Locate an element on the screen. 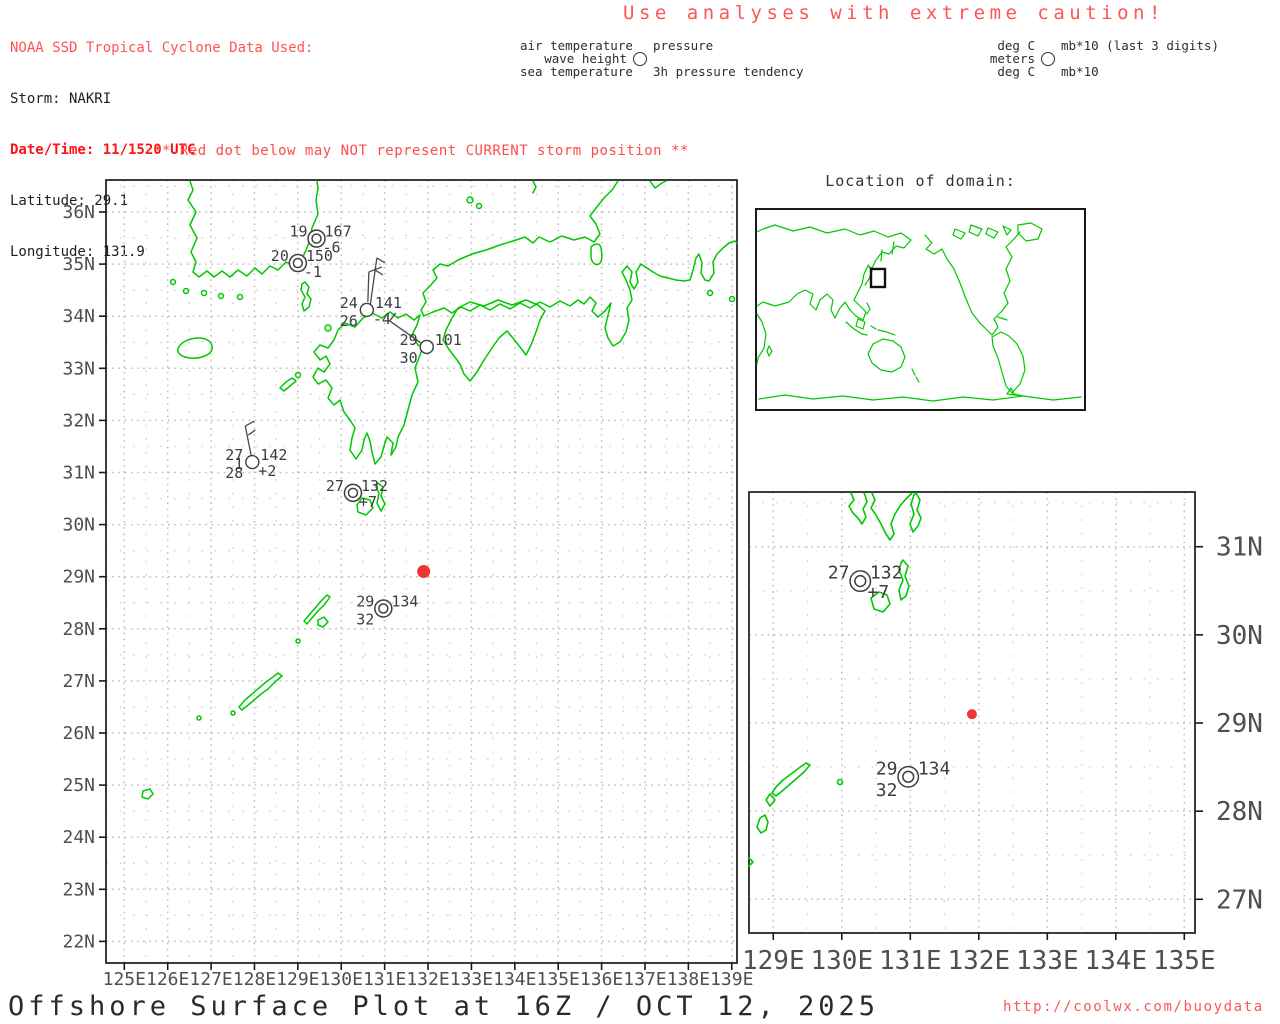  station-value-bottomleft: 28 is located at coordinates (234, 473).